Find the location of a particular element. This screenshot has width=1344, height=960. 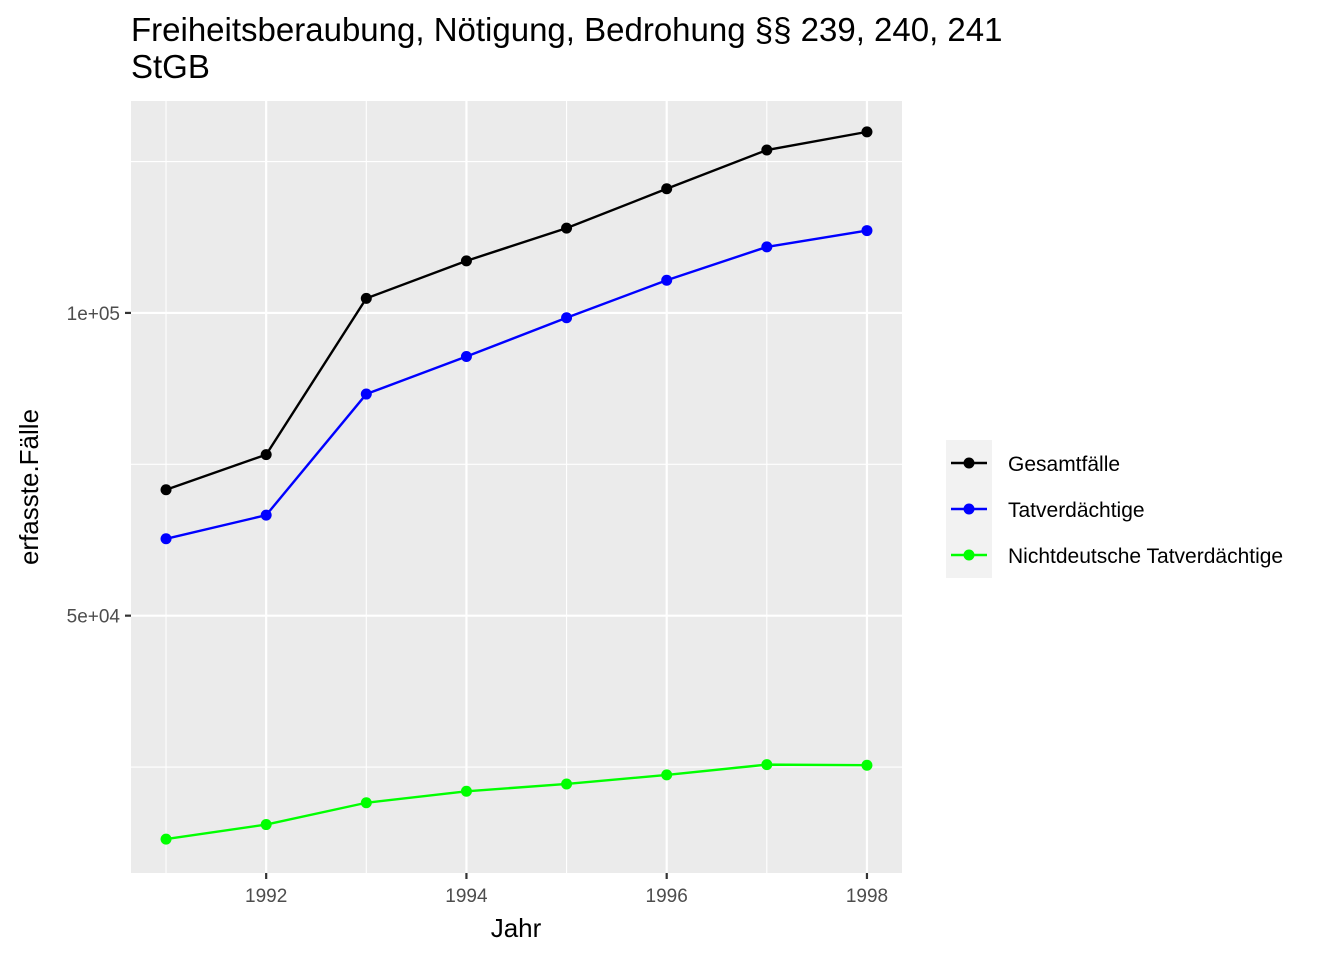

series-line is located at coordinates (516, 802).